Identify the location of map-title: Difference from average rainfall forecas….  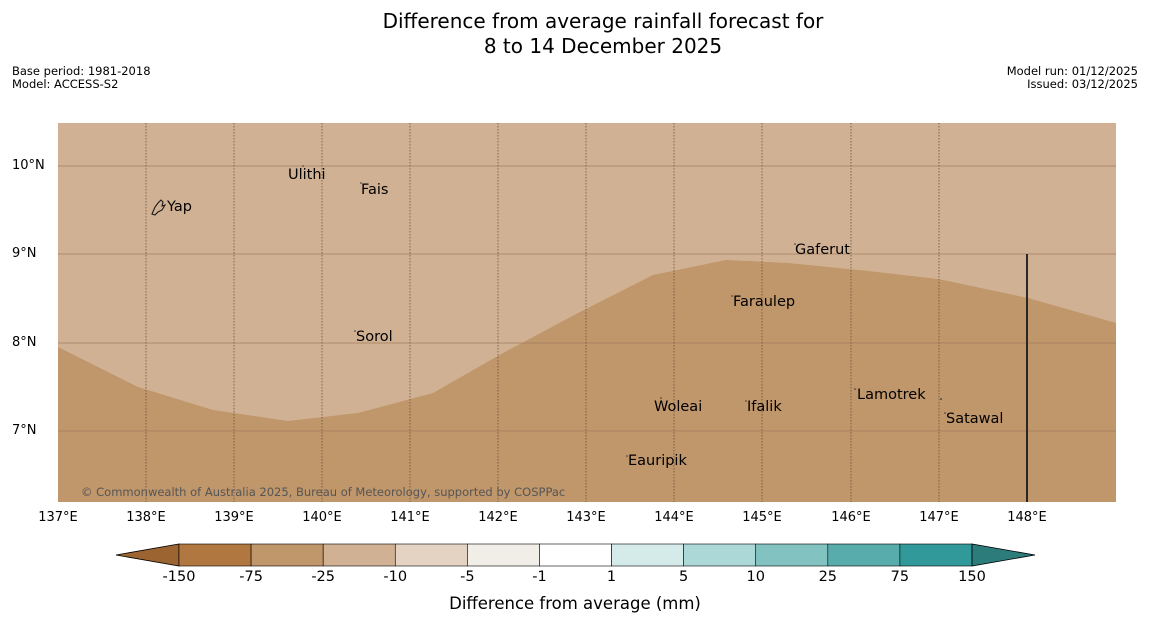
(575, 34).